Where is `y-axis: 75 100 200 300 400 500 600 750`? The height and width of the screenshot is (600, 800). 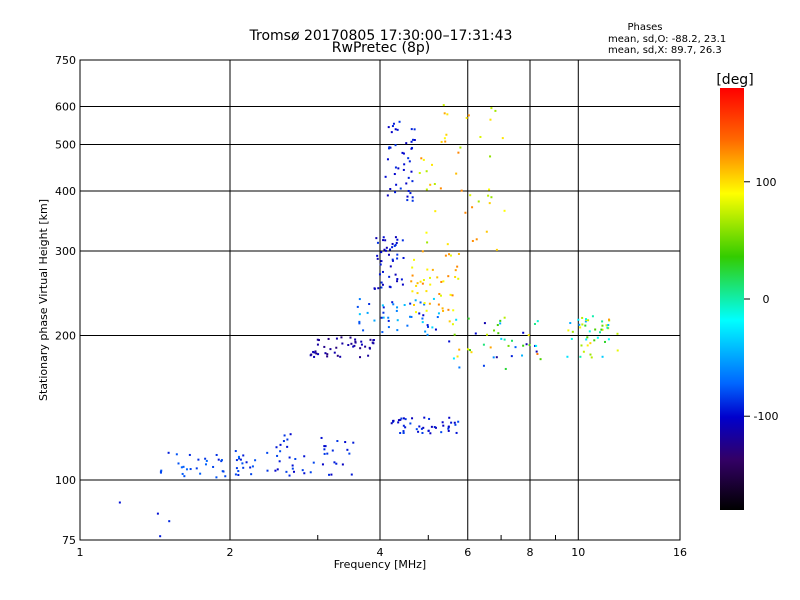 y-axis: 75 100 200 300 400 500 600 750 is located at coordinates (65, 300).